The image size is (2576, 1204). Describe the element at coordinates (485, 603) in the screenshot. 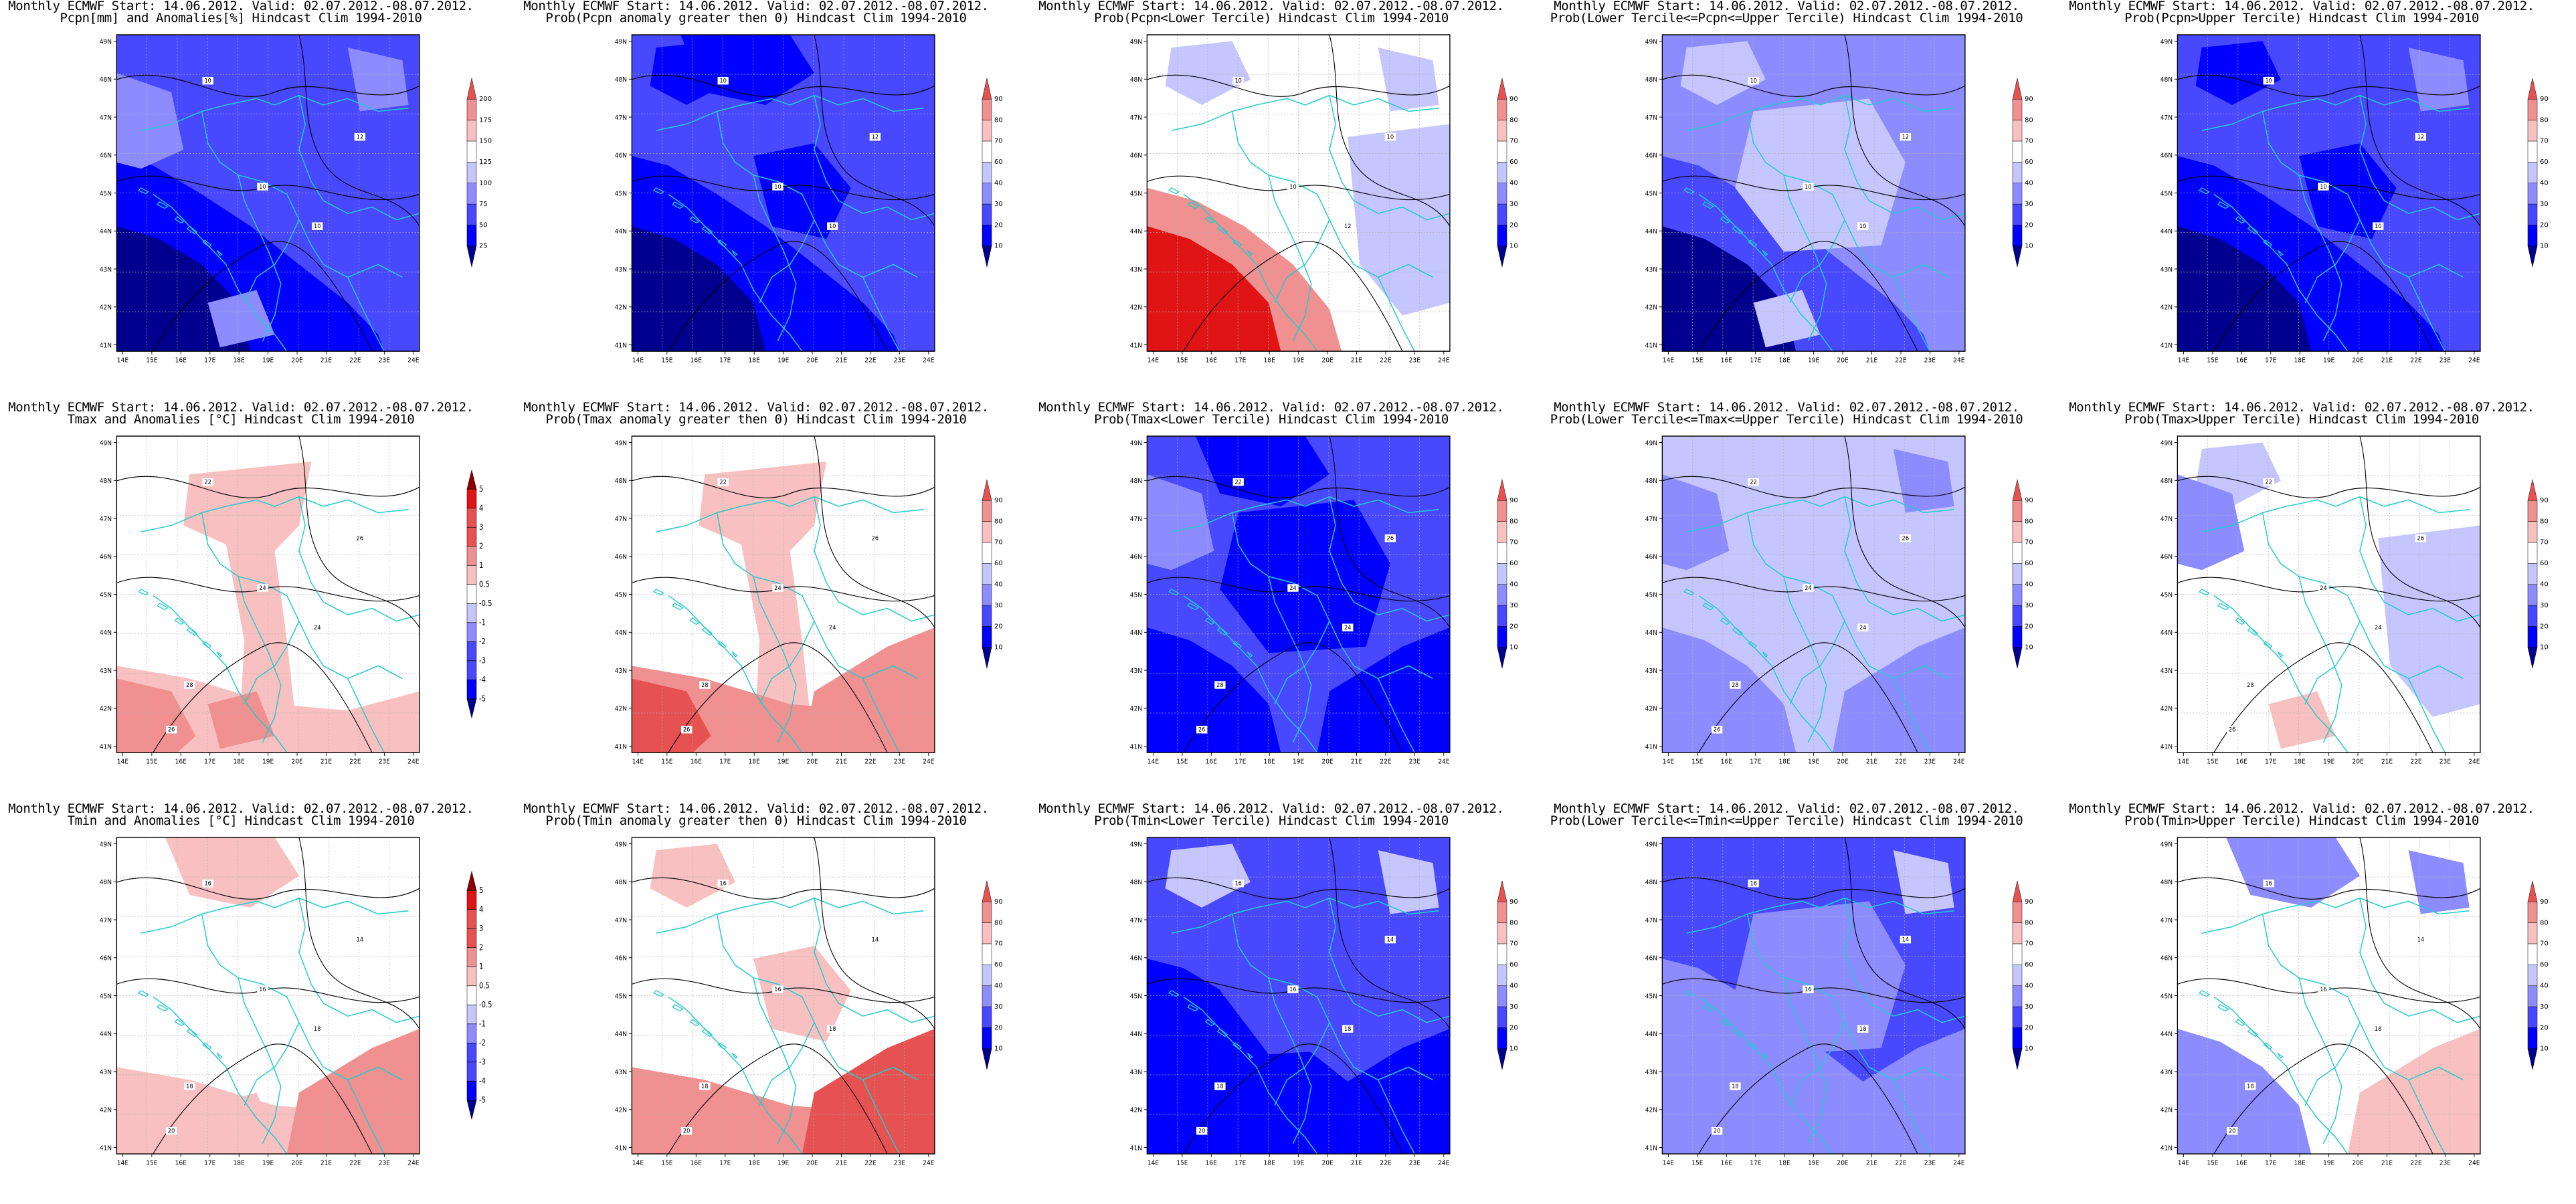

I see `colorbar-label: -0.5` at that location.